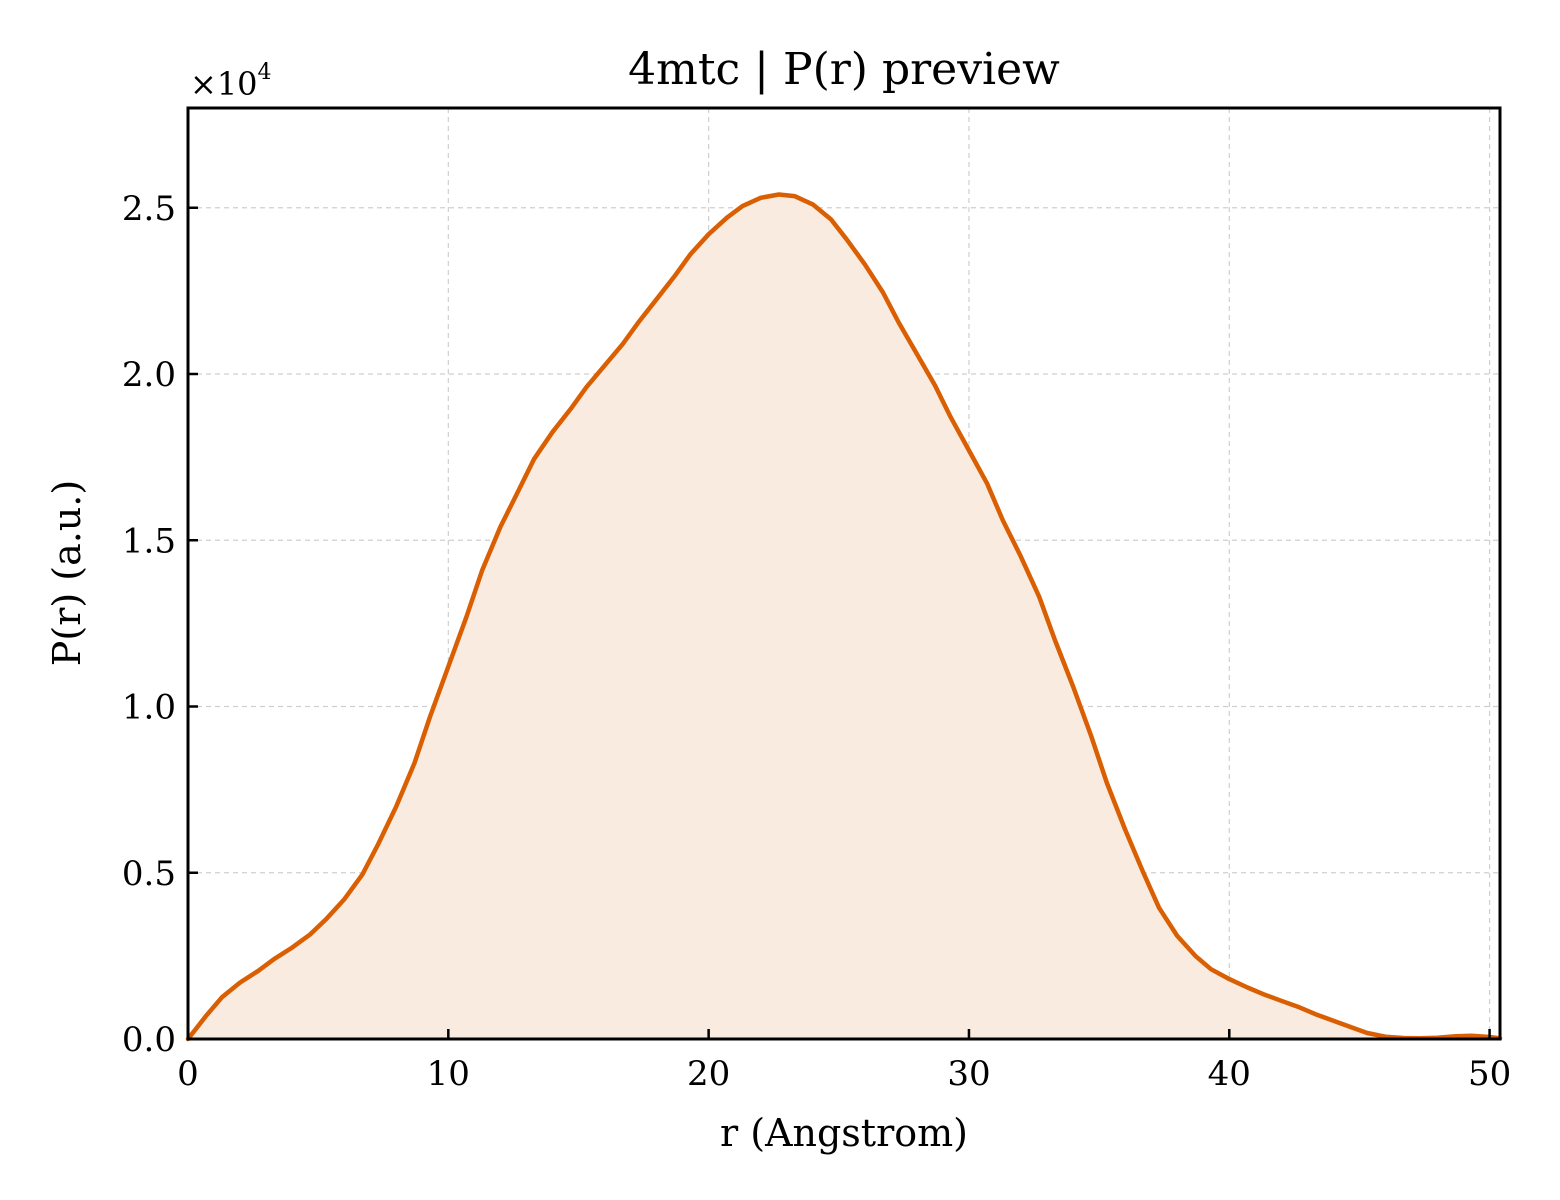 The width and height of the screenshot is (1560, 1200). I want to click on x-tick-label: 40, so click(1229, 1074).